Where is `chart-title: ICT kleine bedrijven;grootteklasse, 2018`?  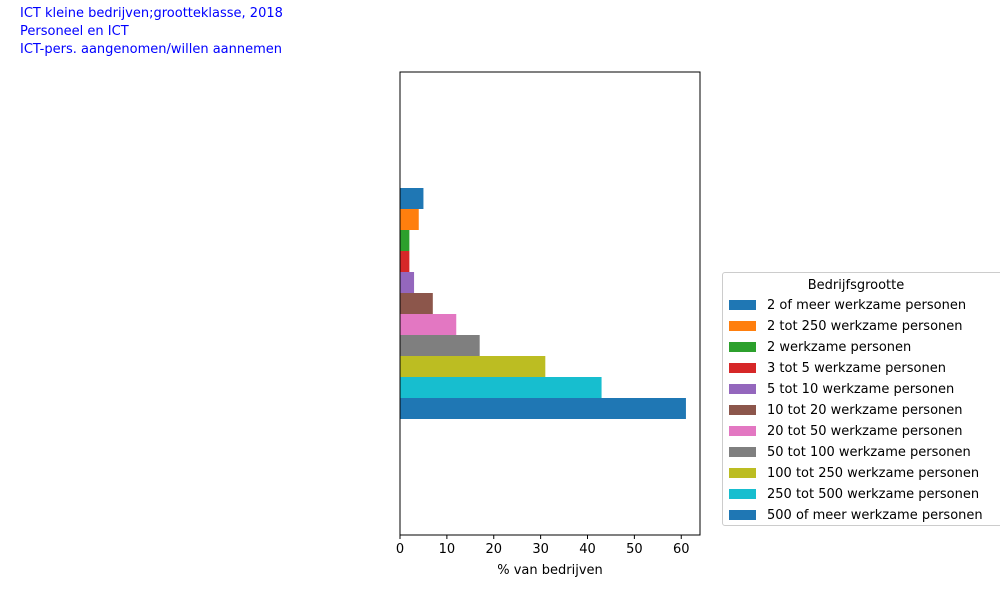 chart-title: ICT kleine bedrijven;grootteklasse, 2018 is located at coordinates (151, 13).